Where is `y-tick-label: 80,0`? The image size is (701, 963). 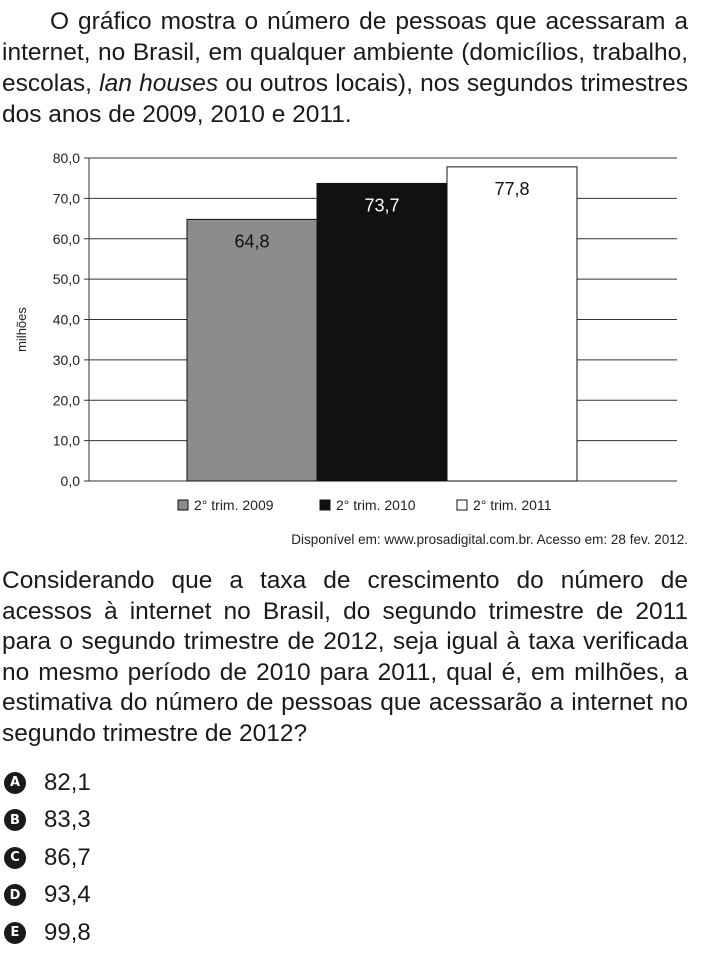
y-tick-label: 80,0 is located at coordinates (66, 158).